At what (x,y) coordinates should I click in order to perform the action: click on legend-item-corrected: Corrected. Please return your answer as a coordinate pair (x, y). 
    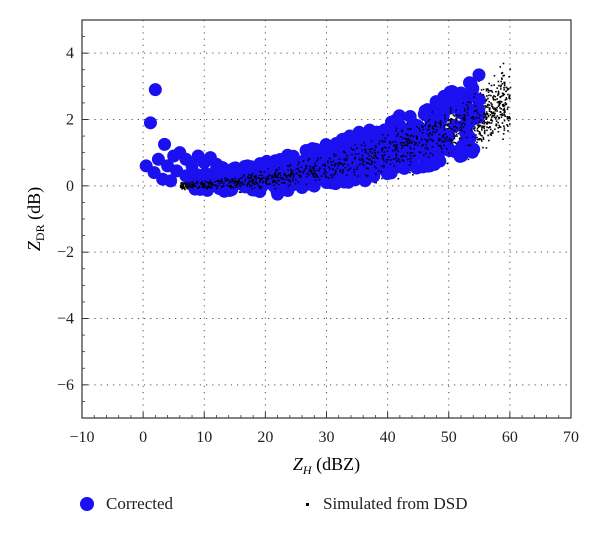
    Looking at the image, I should click on (126, 504).